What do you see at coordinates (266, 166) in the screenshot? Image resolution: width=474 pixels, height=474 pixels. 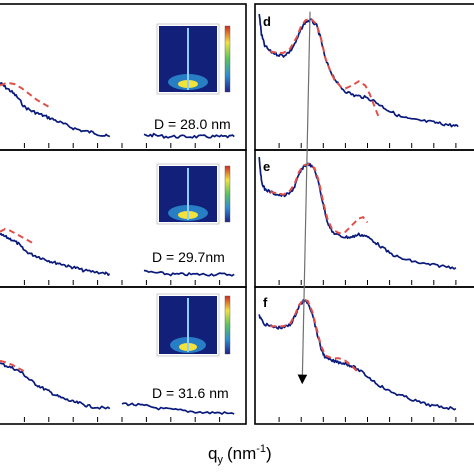 I see `panel-label: e` at bounding box center [266, 166].